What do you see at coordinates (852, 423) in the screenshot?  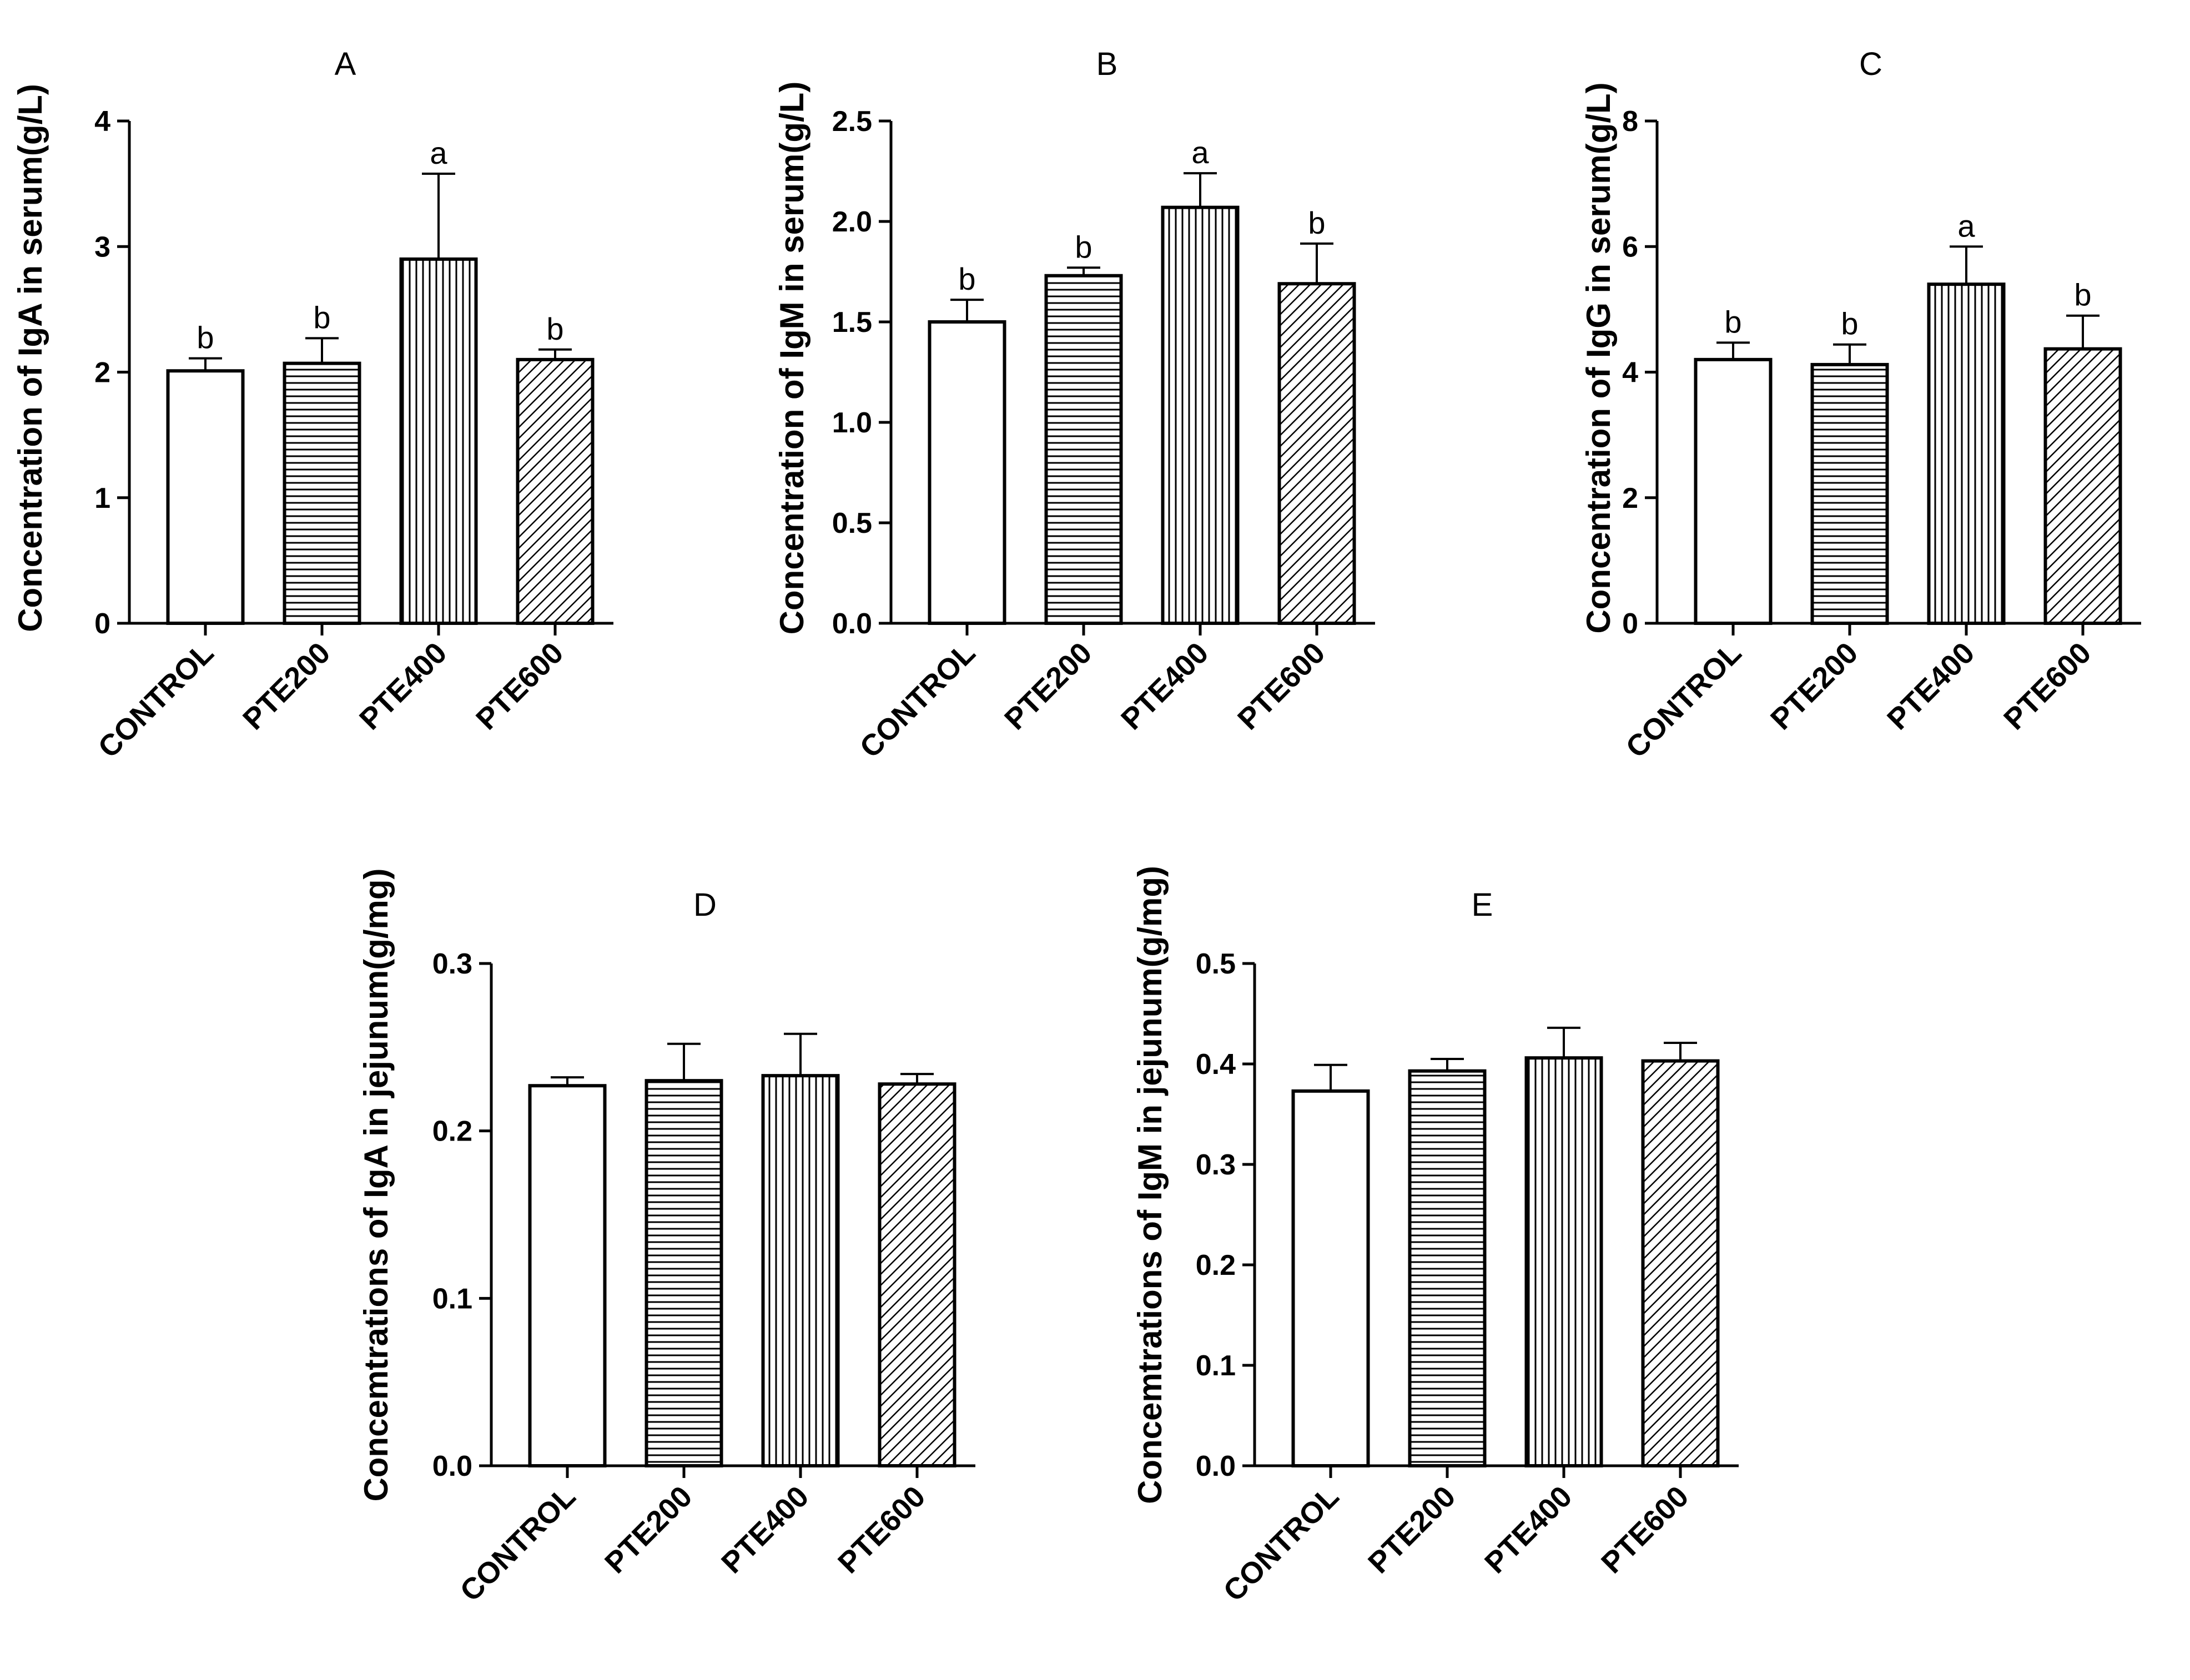 I see `y-tick-label: 1.0` at bounding box center [852, 423].